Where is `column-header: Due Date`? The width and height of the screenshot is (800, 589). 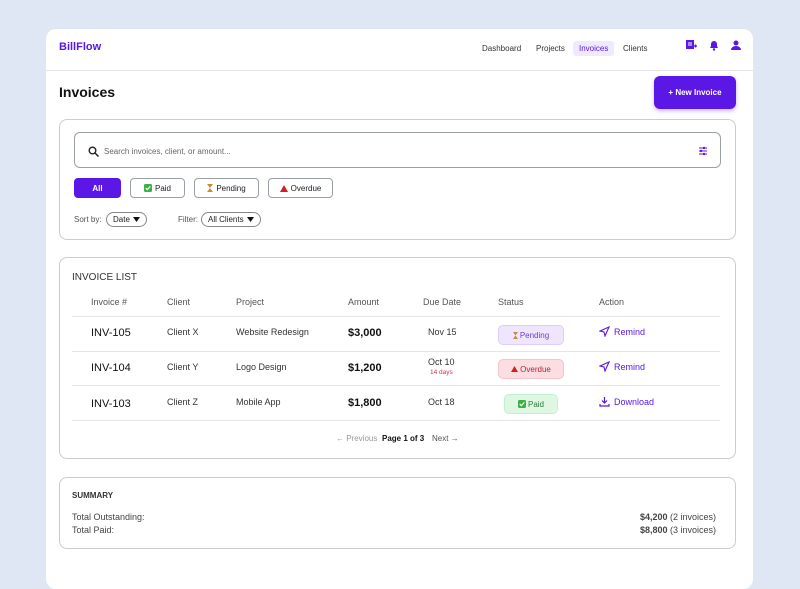 column-header: Due Date is located at coordinates (442, 302).